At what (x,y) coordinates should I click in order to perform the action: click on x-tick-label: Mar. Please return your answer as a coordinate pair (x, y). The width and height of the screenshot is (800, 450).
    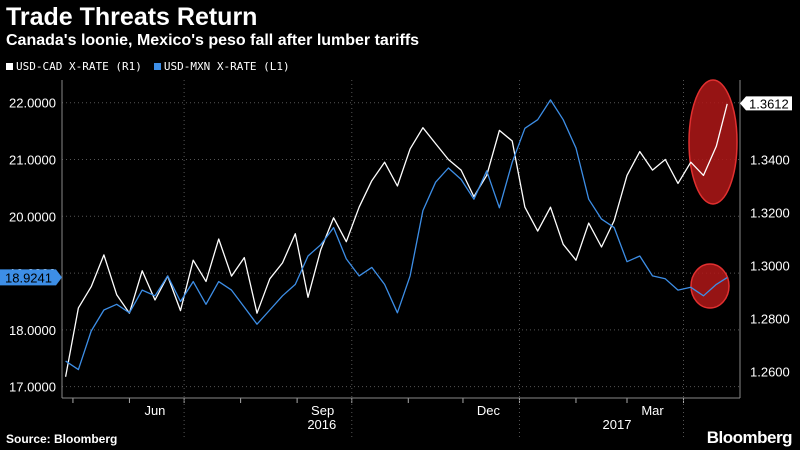
    Looking at the image, I should click on (652, 410).